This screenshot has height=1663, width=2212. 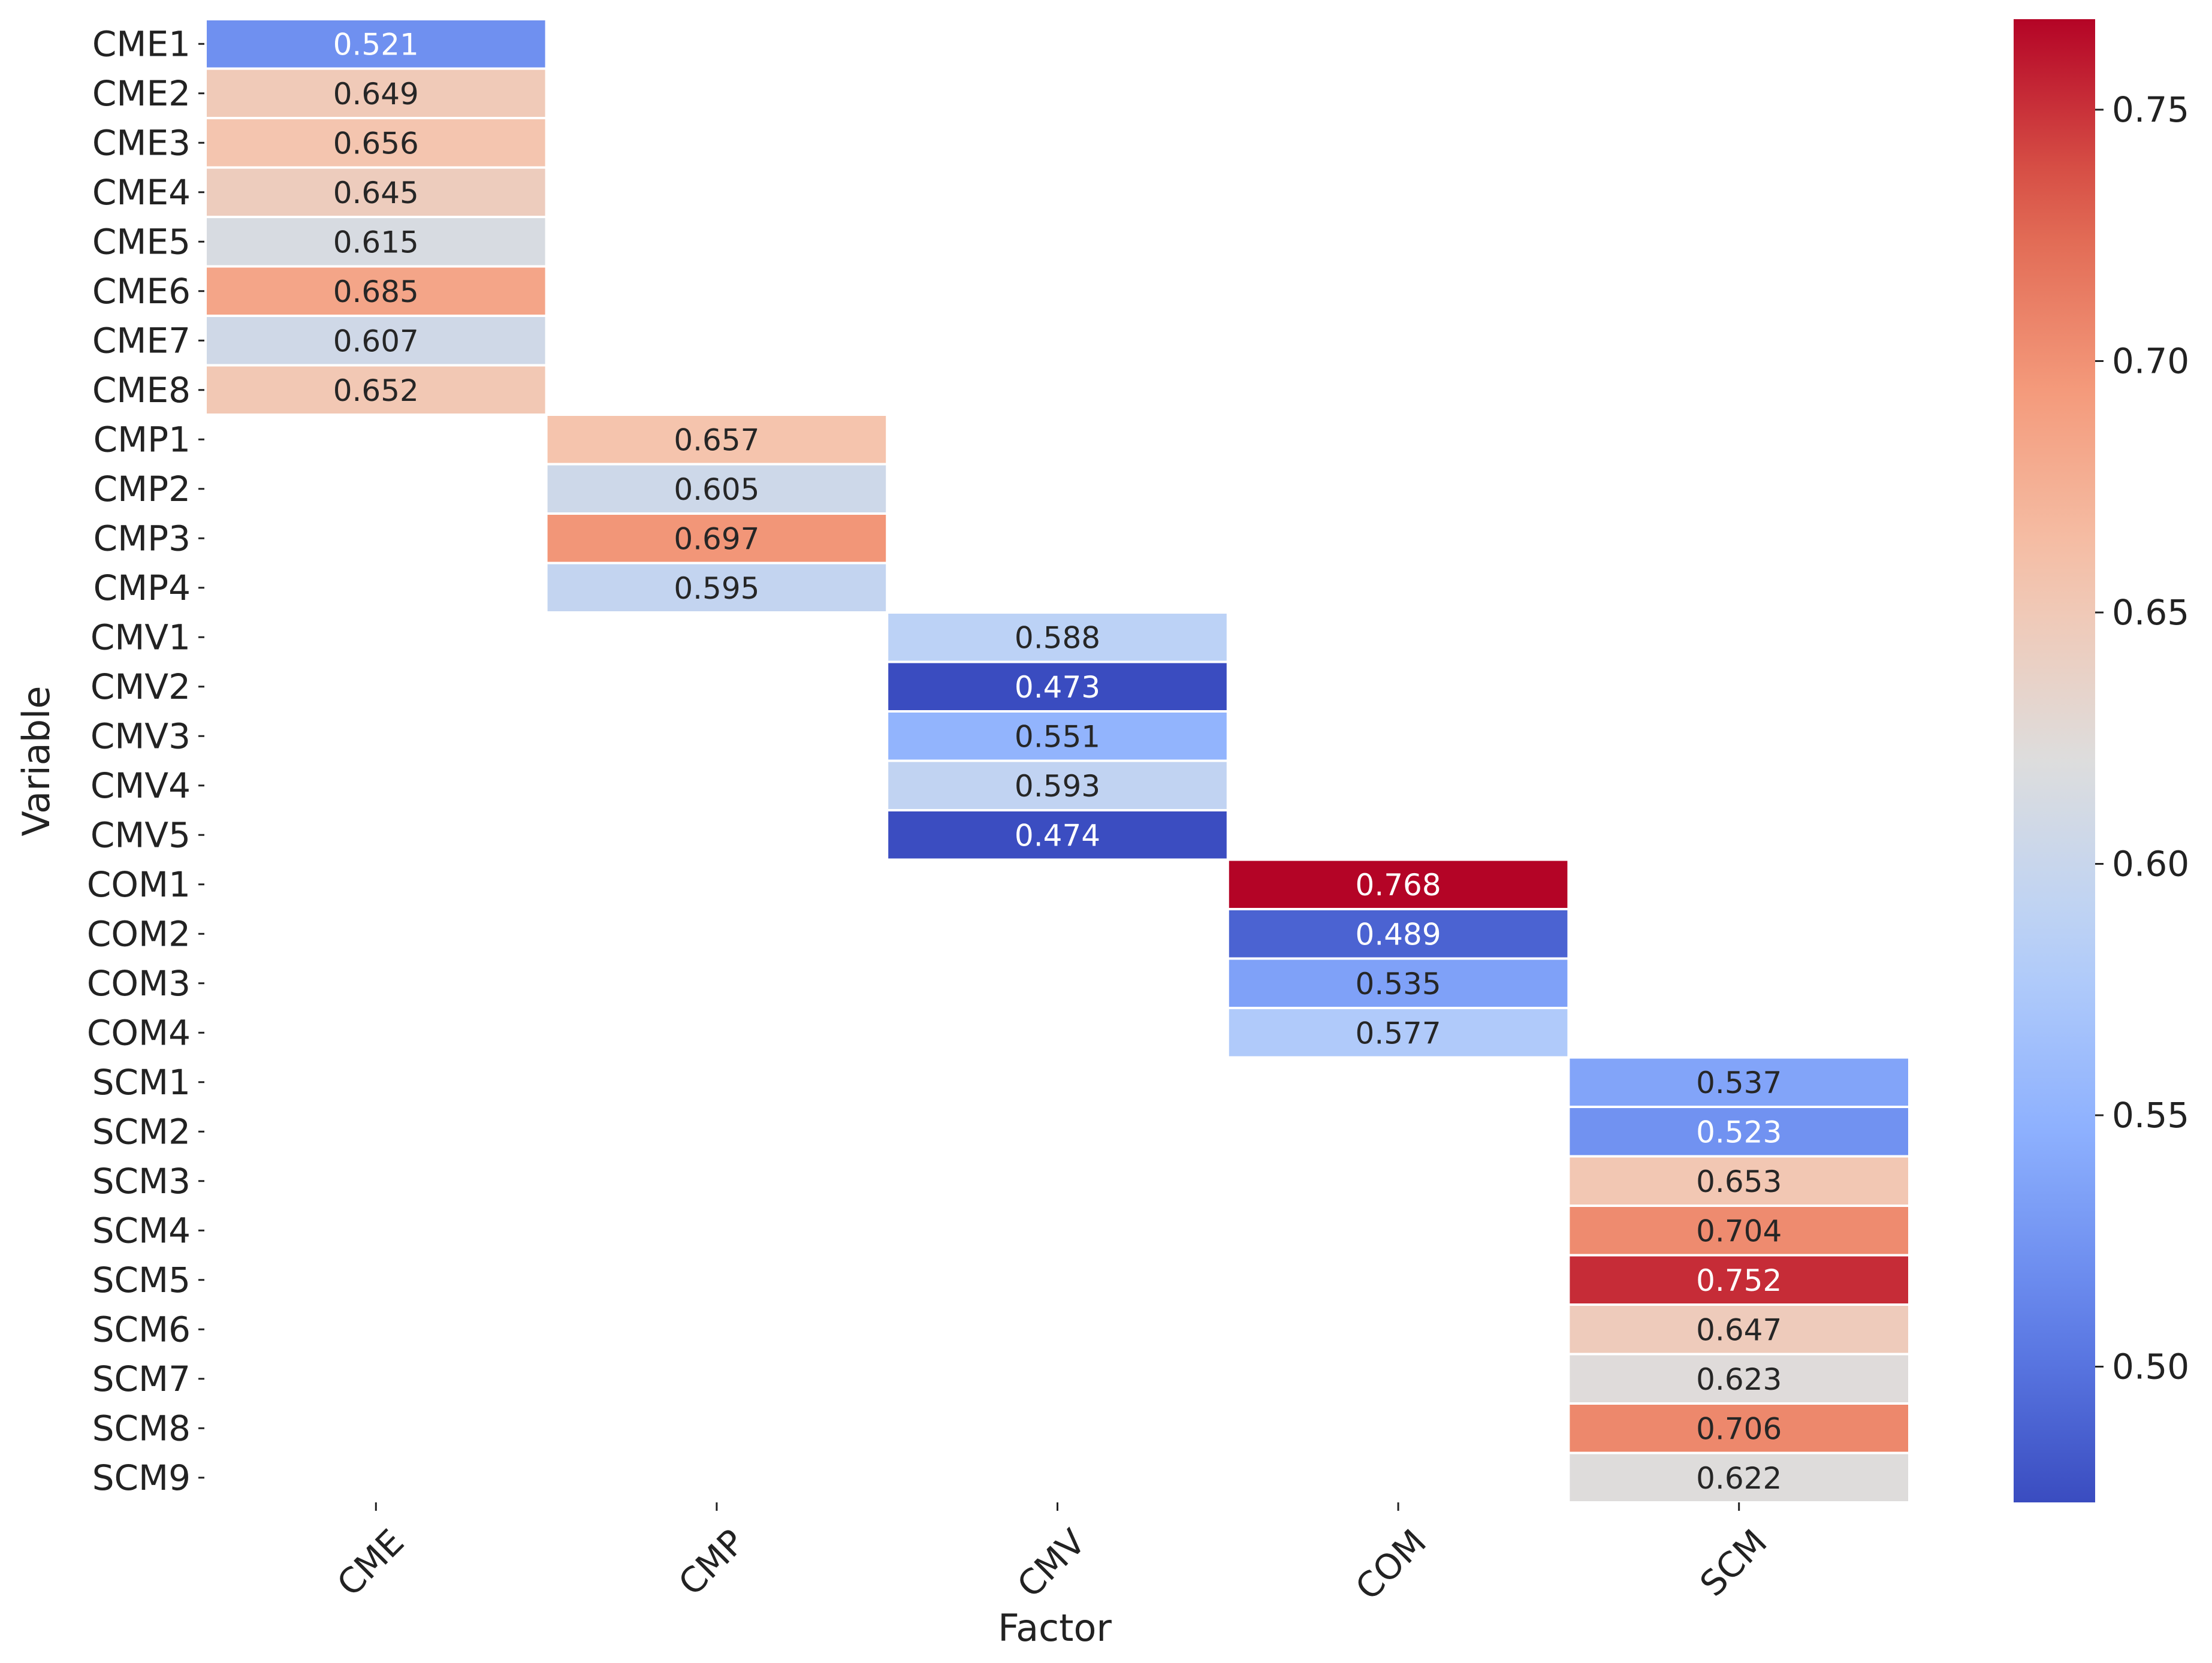 What do you see at coordinates (1055, 1628) in the screenshot?
I see `x-axis-label: Factor` at bounding box center [1055, 1628].